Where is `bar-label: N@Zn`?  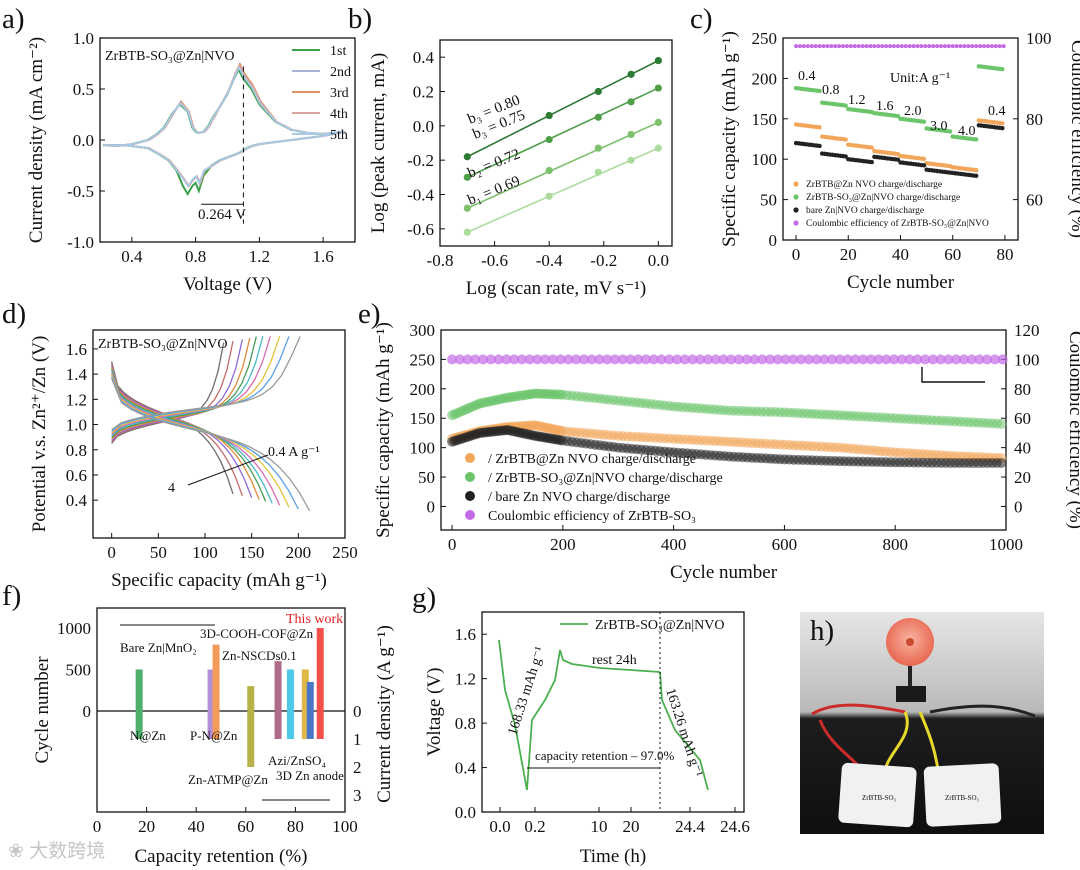
bar-label: N@Zn is located at coordinates (148, 735).